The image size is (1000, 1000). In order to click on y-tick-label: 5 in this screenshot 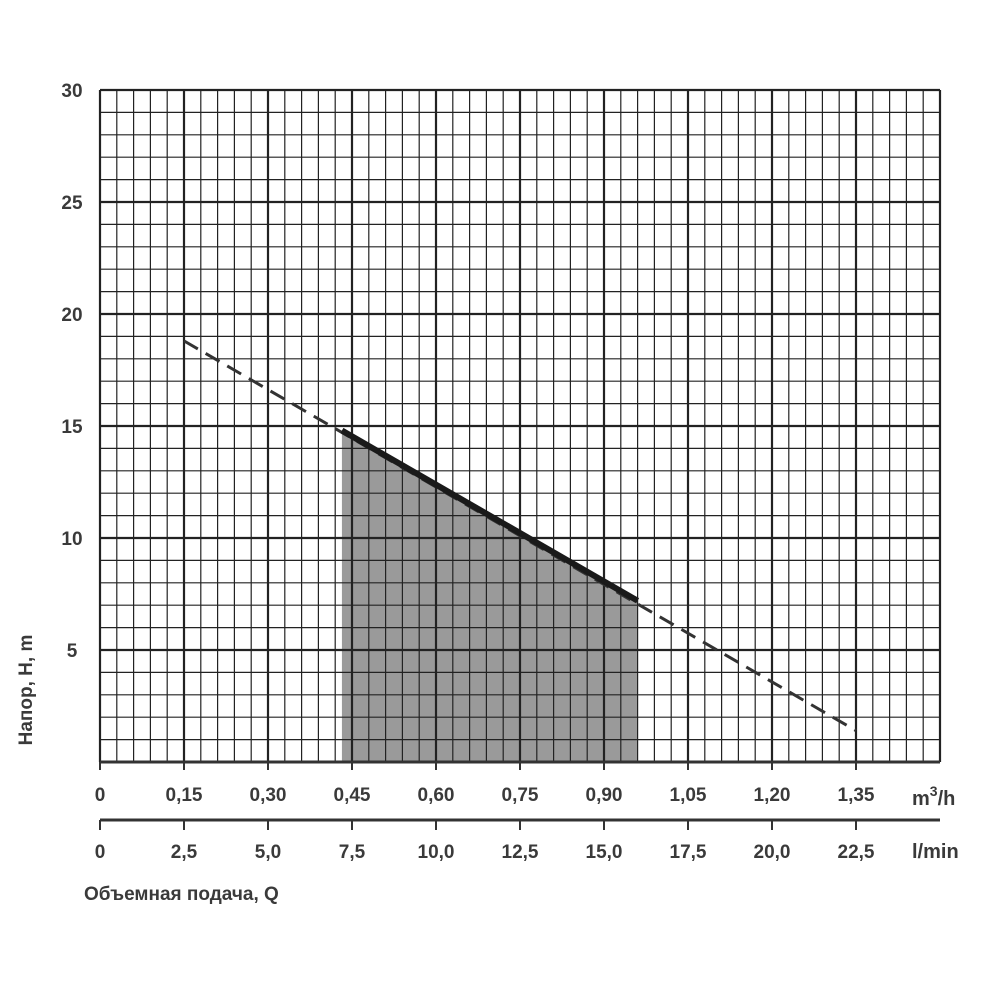, I will do `click(72, 651)`.